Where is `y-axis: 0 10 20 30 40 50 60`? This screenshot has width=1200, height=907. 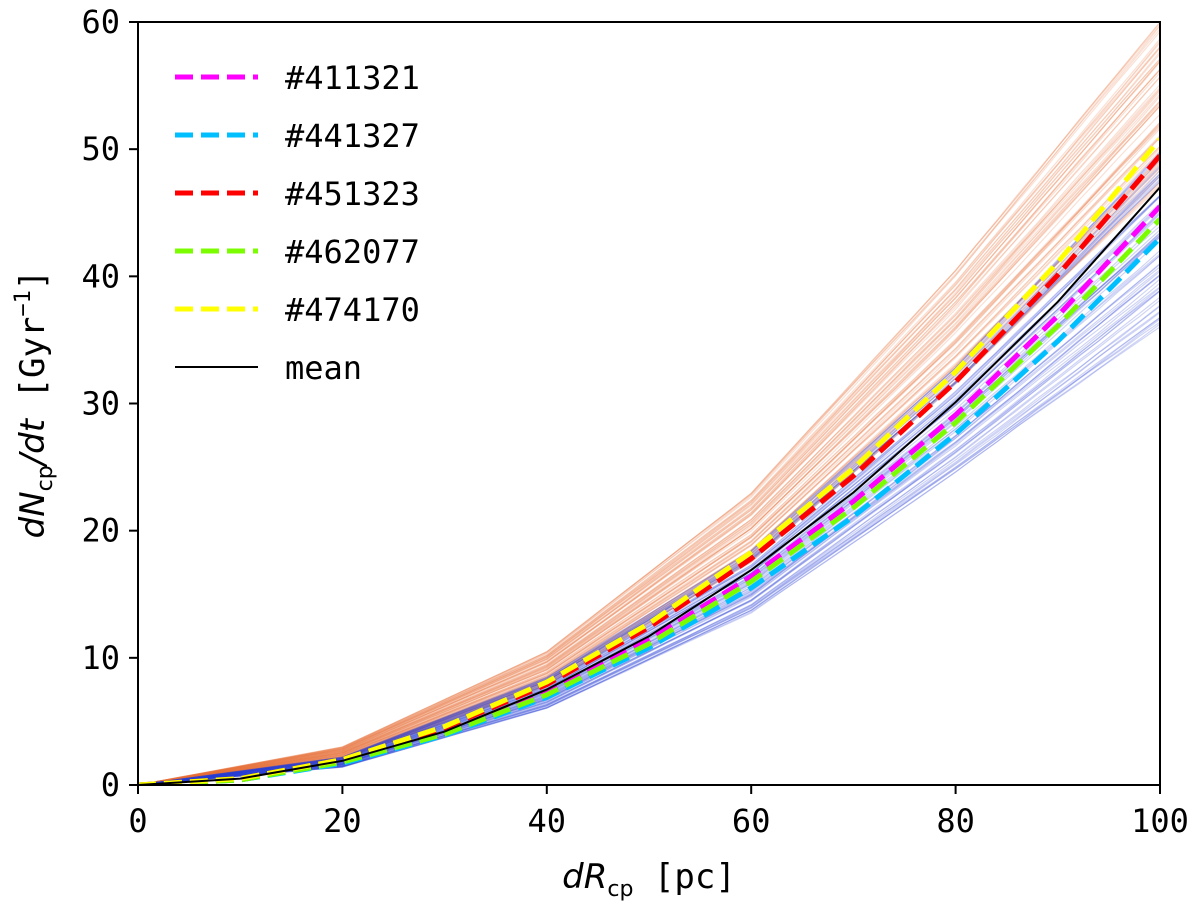 y-axis: 0 10 20 30 40 50 60 is located at coordinates (109, 403).